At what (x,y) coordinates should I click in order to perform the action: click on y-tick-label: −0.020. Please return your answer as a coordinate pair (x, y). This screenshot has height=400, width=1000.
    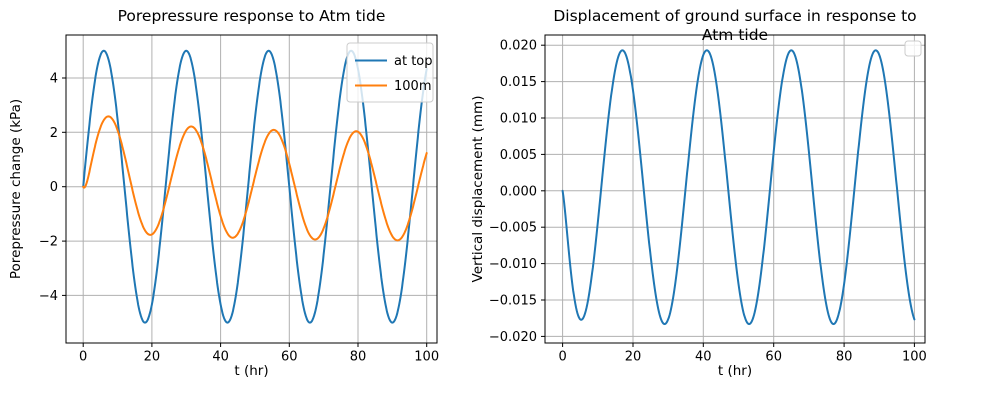
    Looking at the image, I should click on (513, 337).